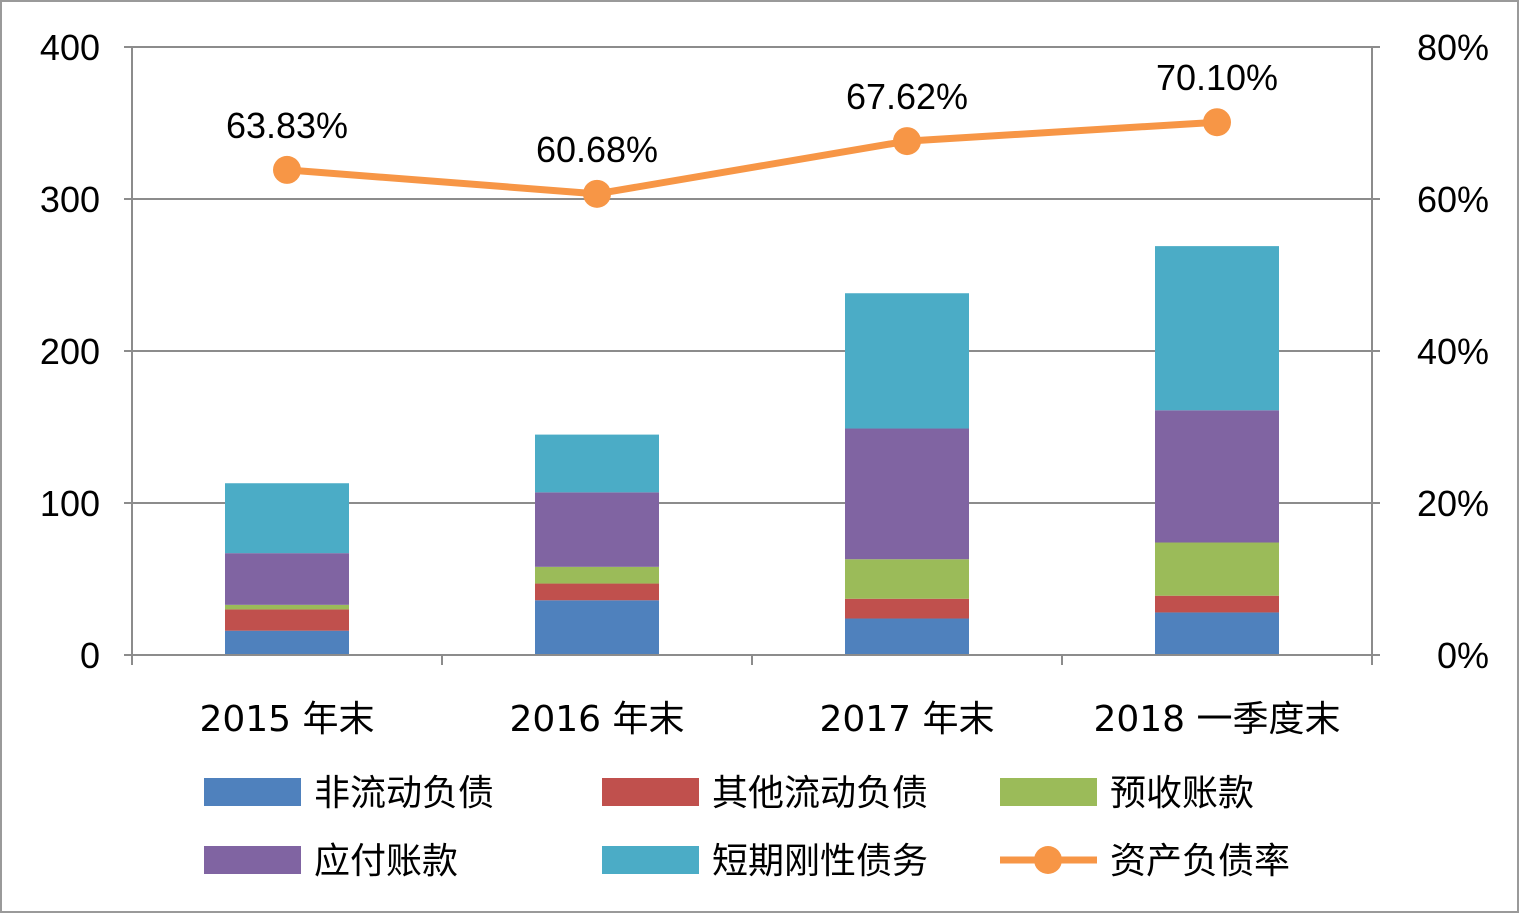 The height and width of the screenshot is (915, 1519). Describe the element at coordinates (1048, 860) in the screenshot. I see `legend-marker` at that location.